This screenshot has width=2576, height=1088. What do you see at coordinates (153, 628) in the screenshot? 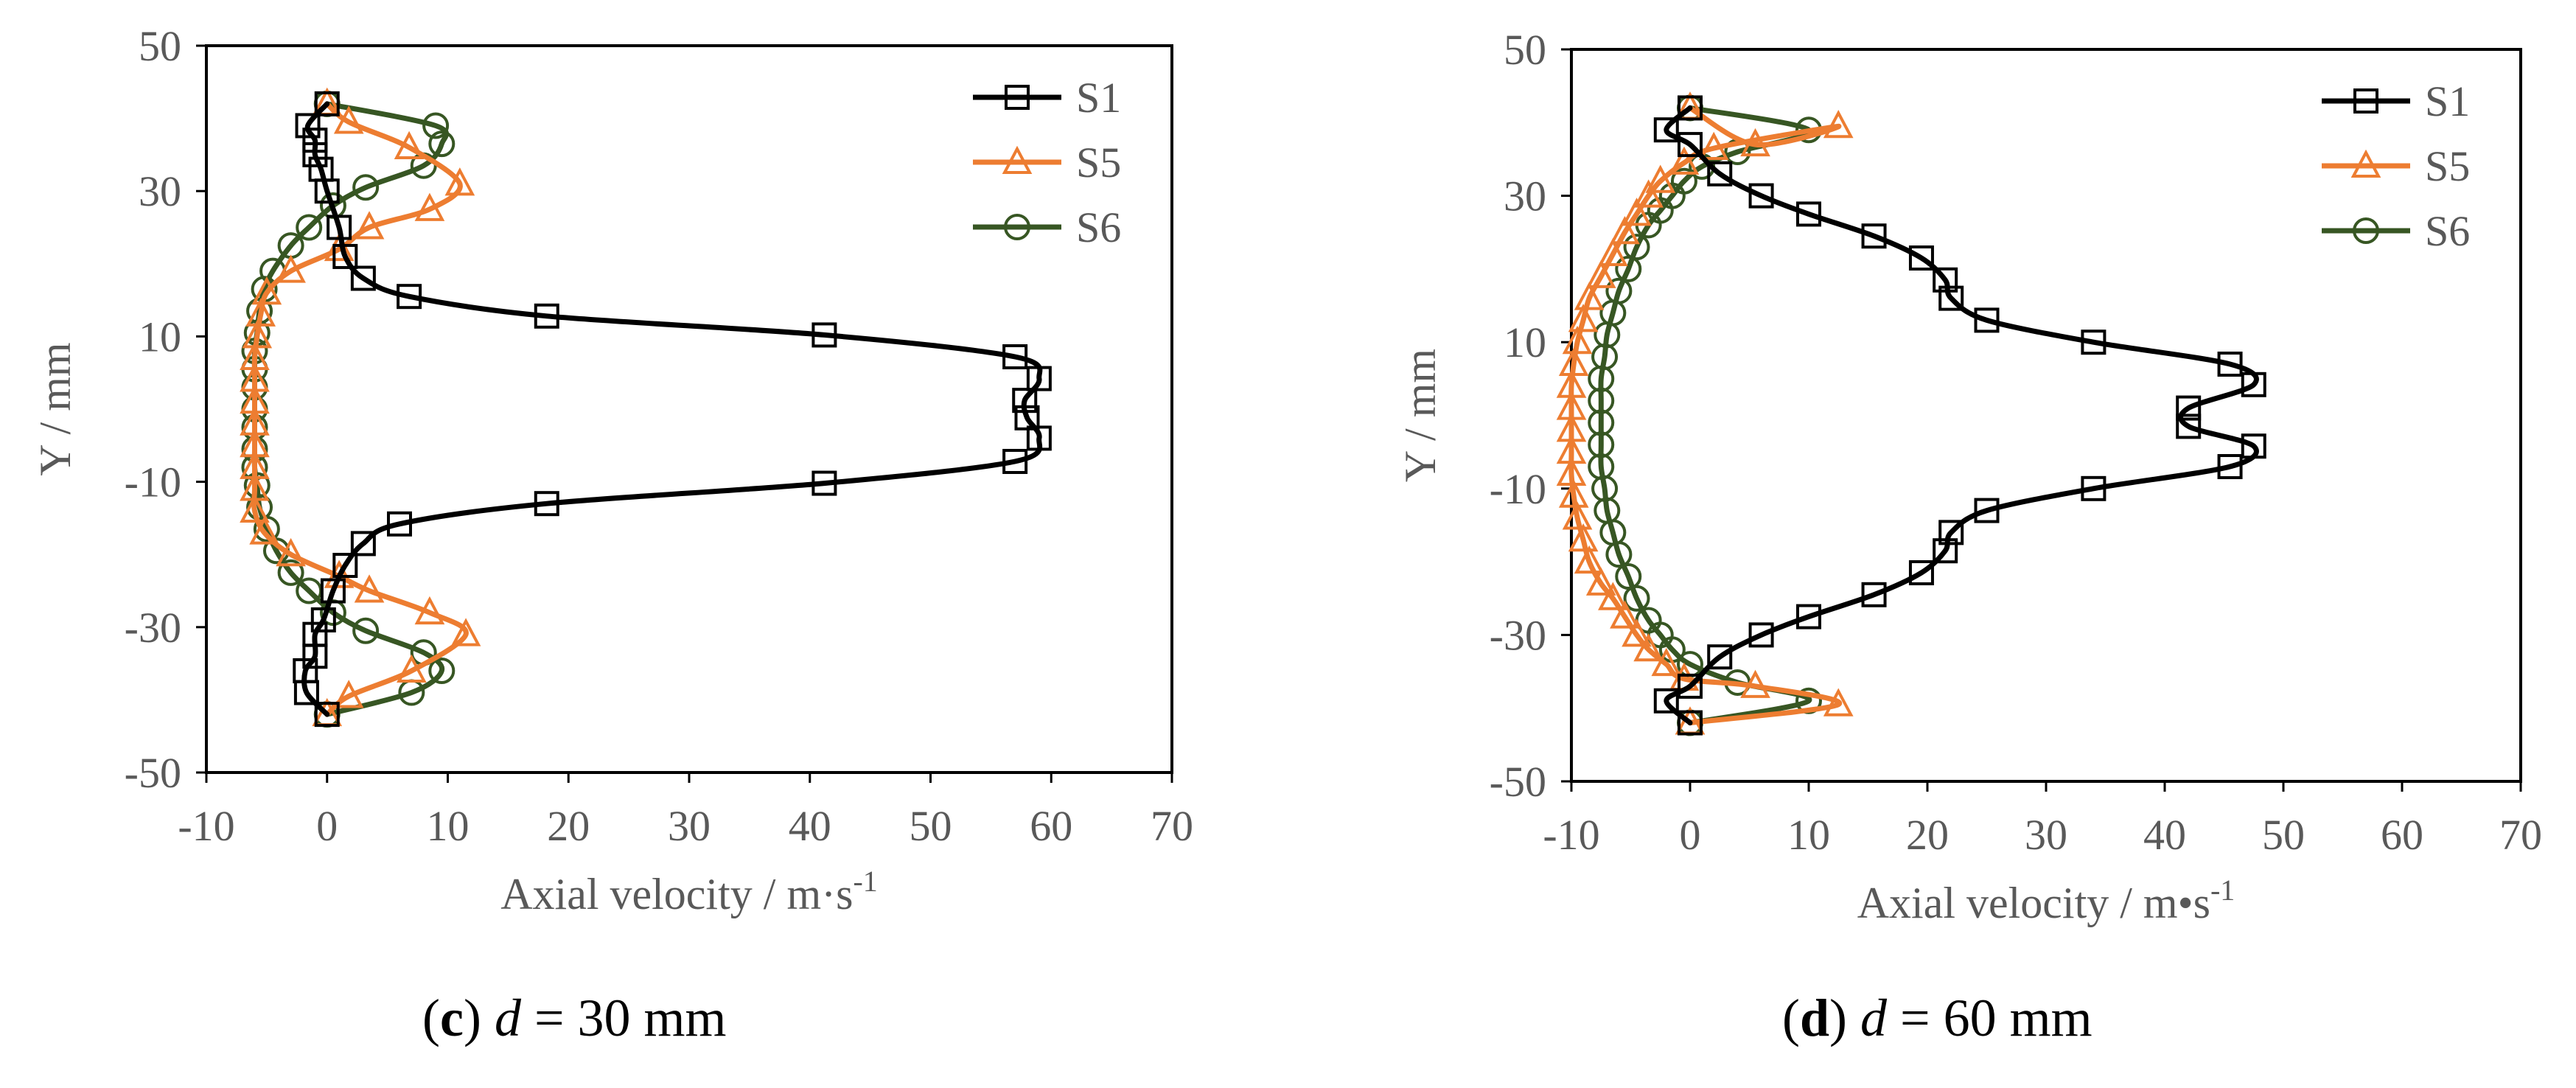
I see `y-tick-label: -30` at bounding box center [153, 628].